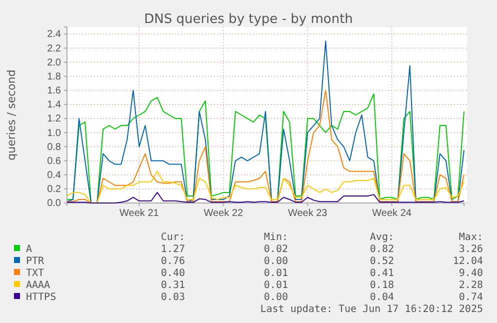  I want to click on text: Cur:, so click(172, 237).